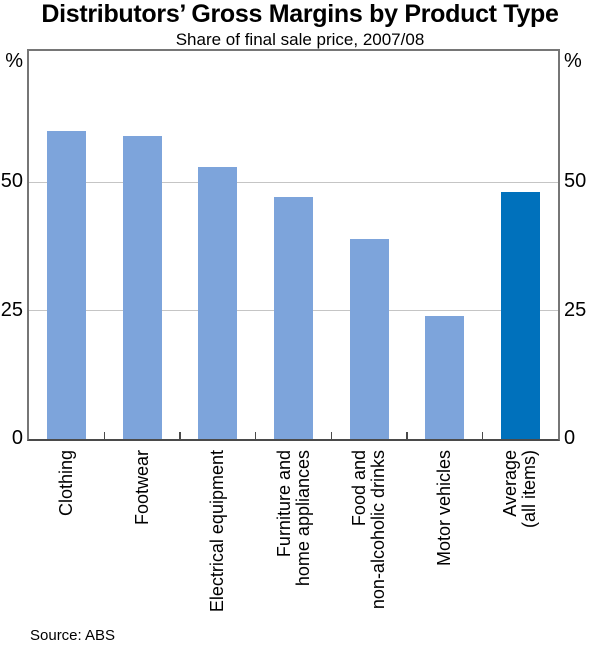 The image size is (600, 647). I want to click on bar-clothing, so click(67, 284).